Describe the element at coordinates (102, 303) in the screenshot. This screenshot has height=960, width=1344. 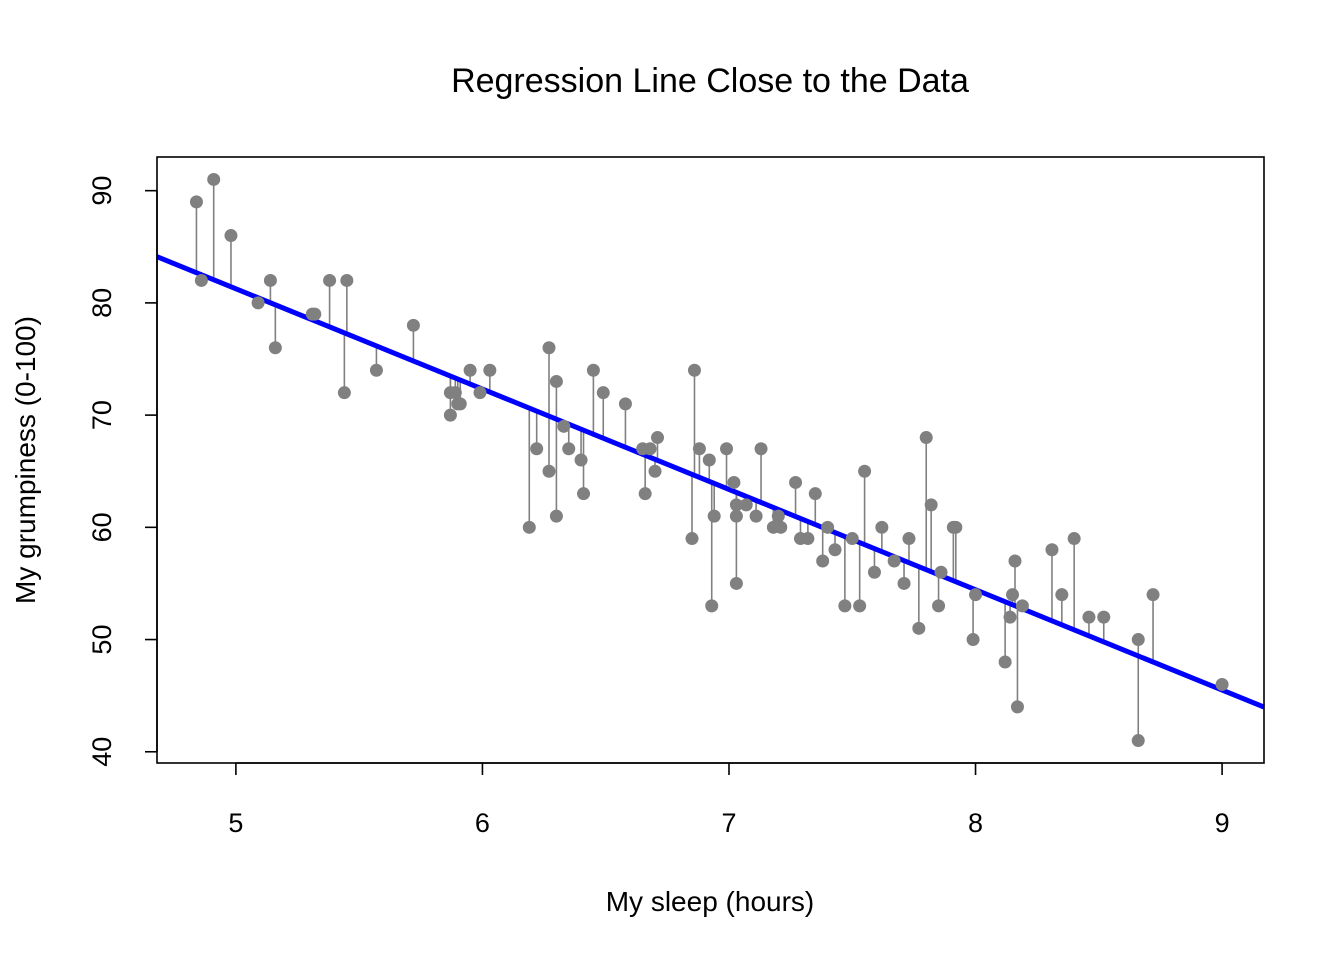
I see `y-tick-label-80: 80` at that location.